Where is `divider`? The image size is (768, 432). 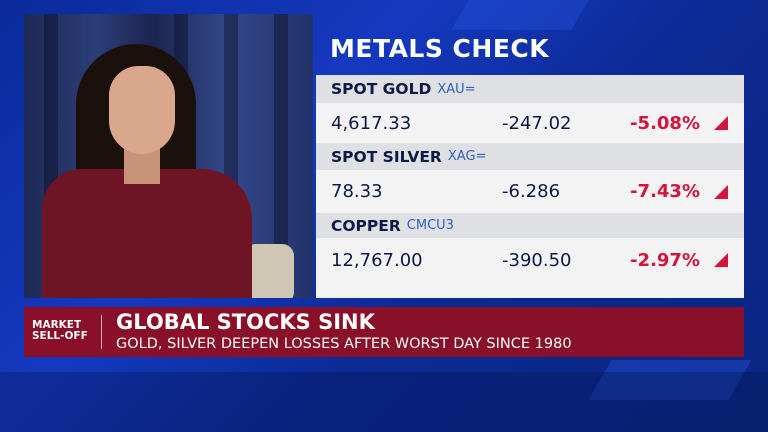 divider is located at coordinates (101, 332).